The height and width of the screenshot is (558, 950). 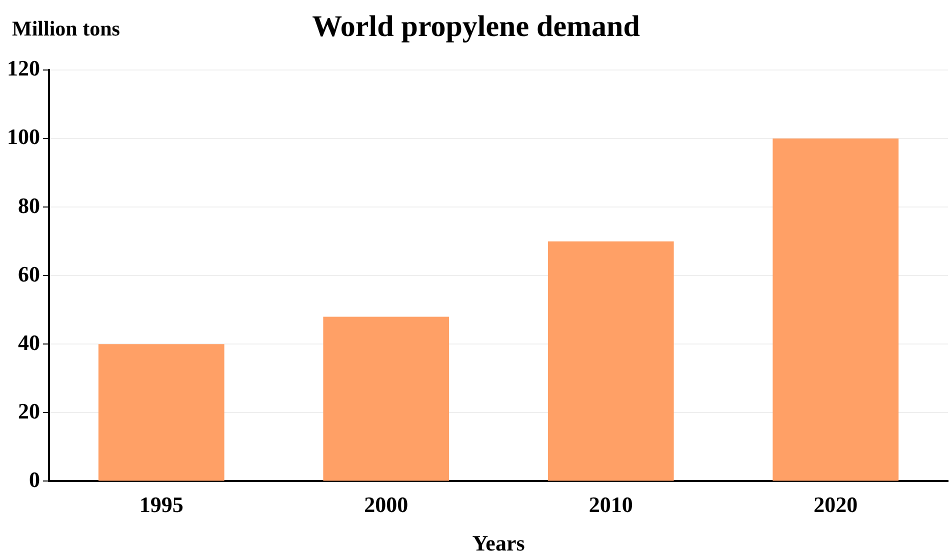 What do you see at coordinates (34, 479) in the screenshot?
I see `y-tick-label: 0` at bounding box center [34, 479].